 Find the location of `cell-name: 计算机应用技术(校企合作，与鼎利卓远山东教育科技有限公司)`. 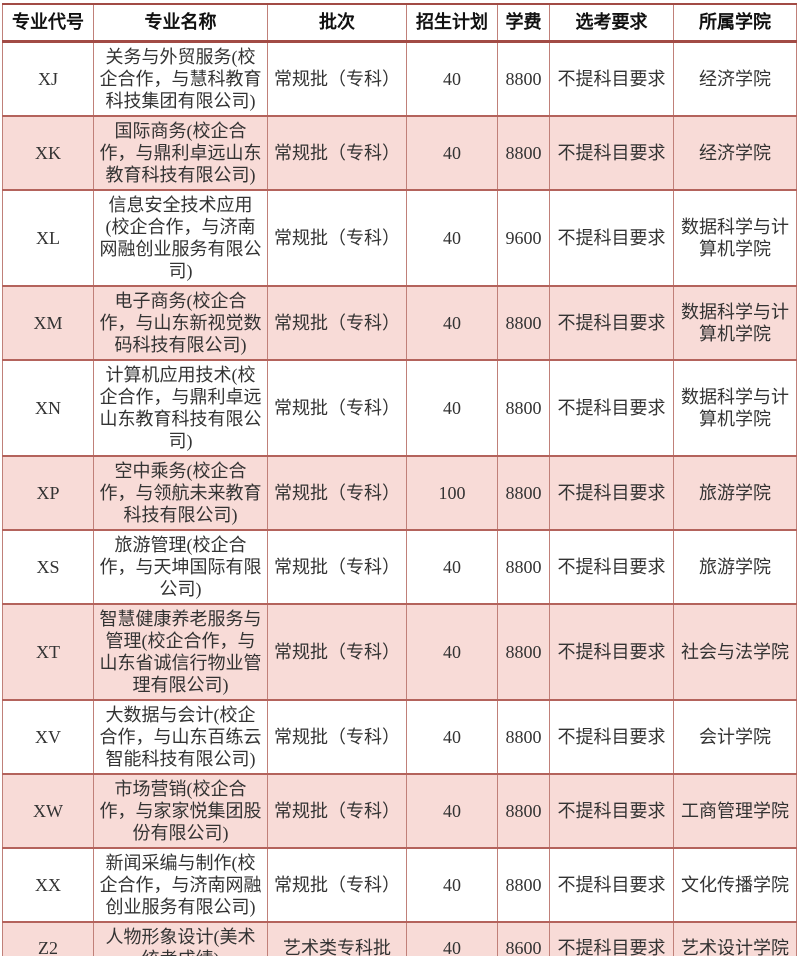

cell-name: 计算机应用技术(校企合作，与鼎利卓远山东教育科技有限公司) is located at coordinates (180, 407).